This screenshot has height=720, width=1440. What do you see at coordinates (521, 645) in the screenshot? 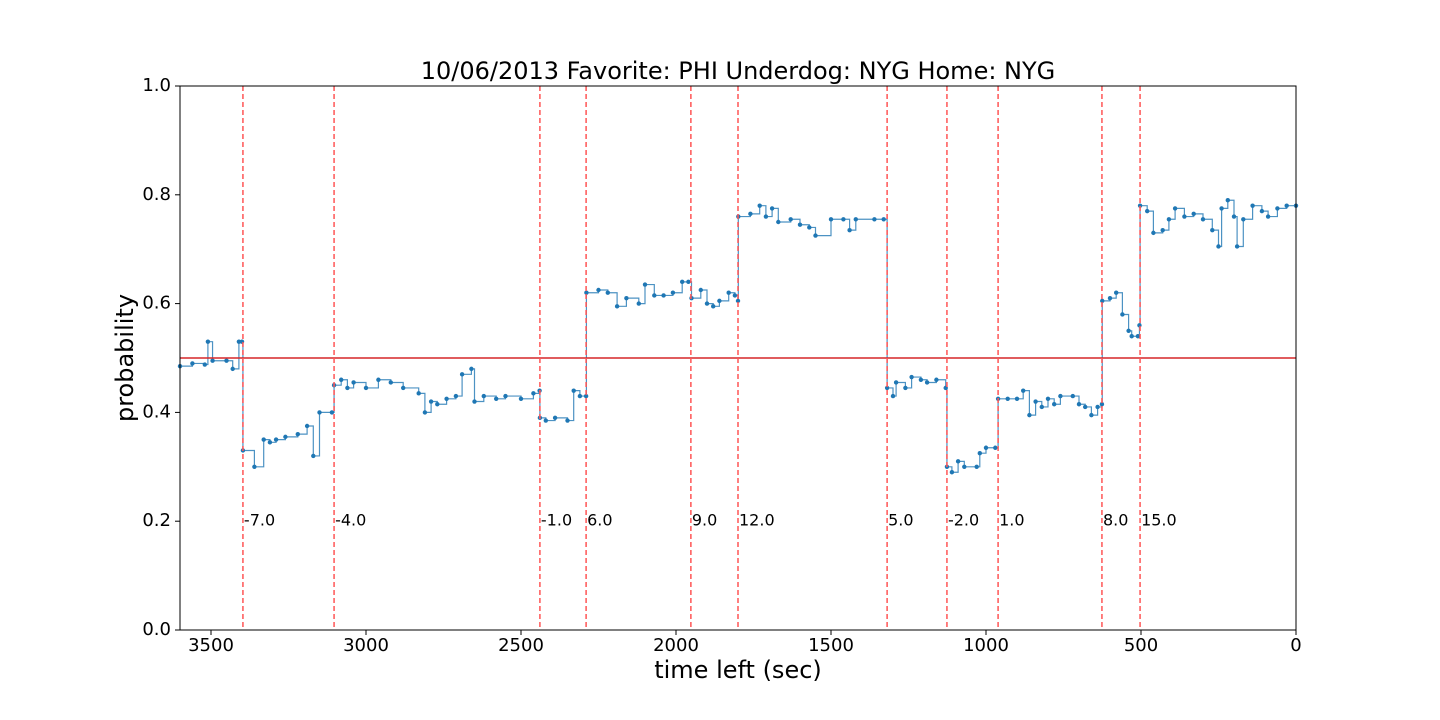
I see `x-tick-label: 2500` at bounding box center [521, 645].